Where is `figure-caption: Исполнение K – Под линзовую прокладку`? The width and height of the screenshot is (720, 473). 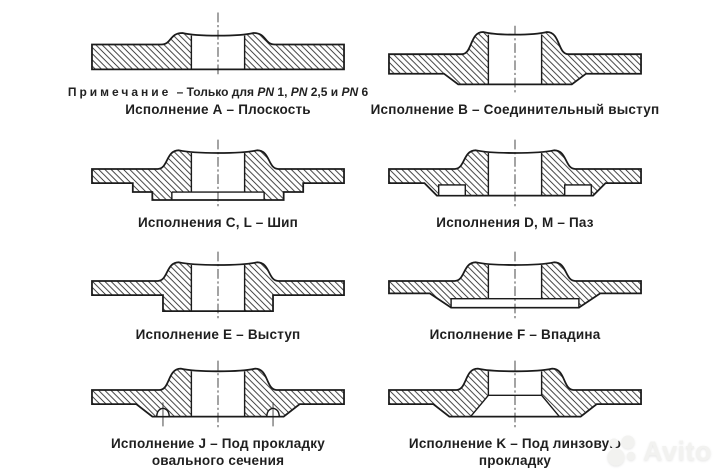
figure-caption: Исполнение K – Под линзовую прокладку is located at coordinates (515, 452).